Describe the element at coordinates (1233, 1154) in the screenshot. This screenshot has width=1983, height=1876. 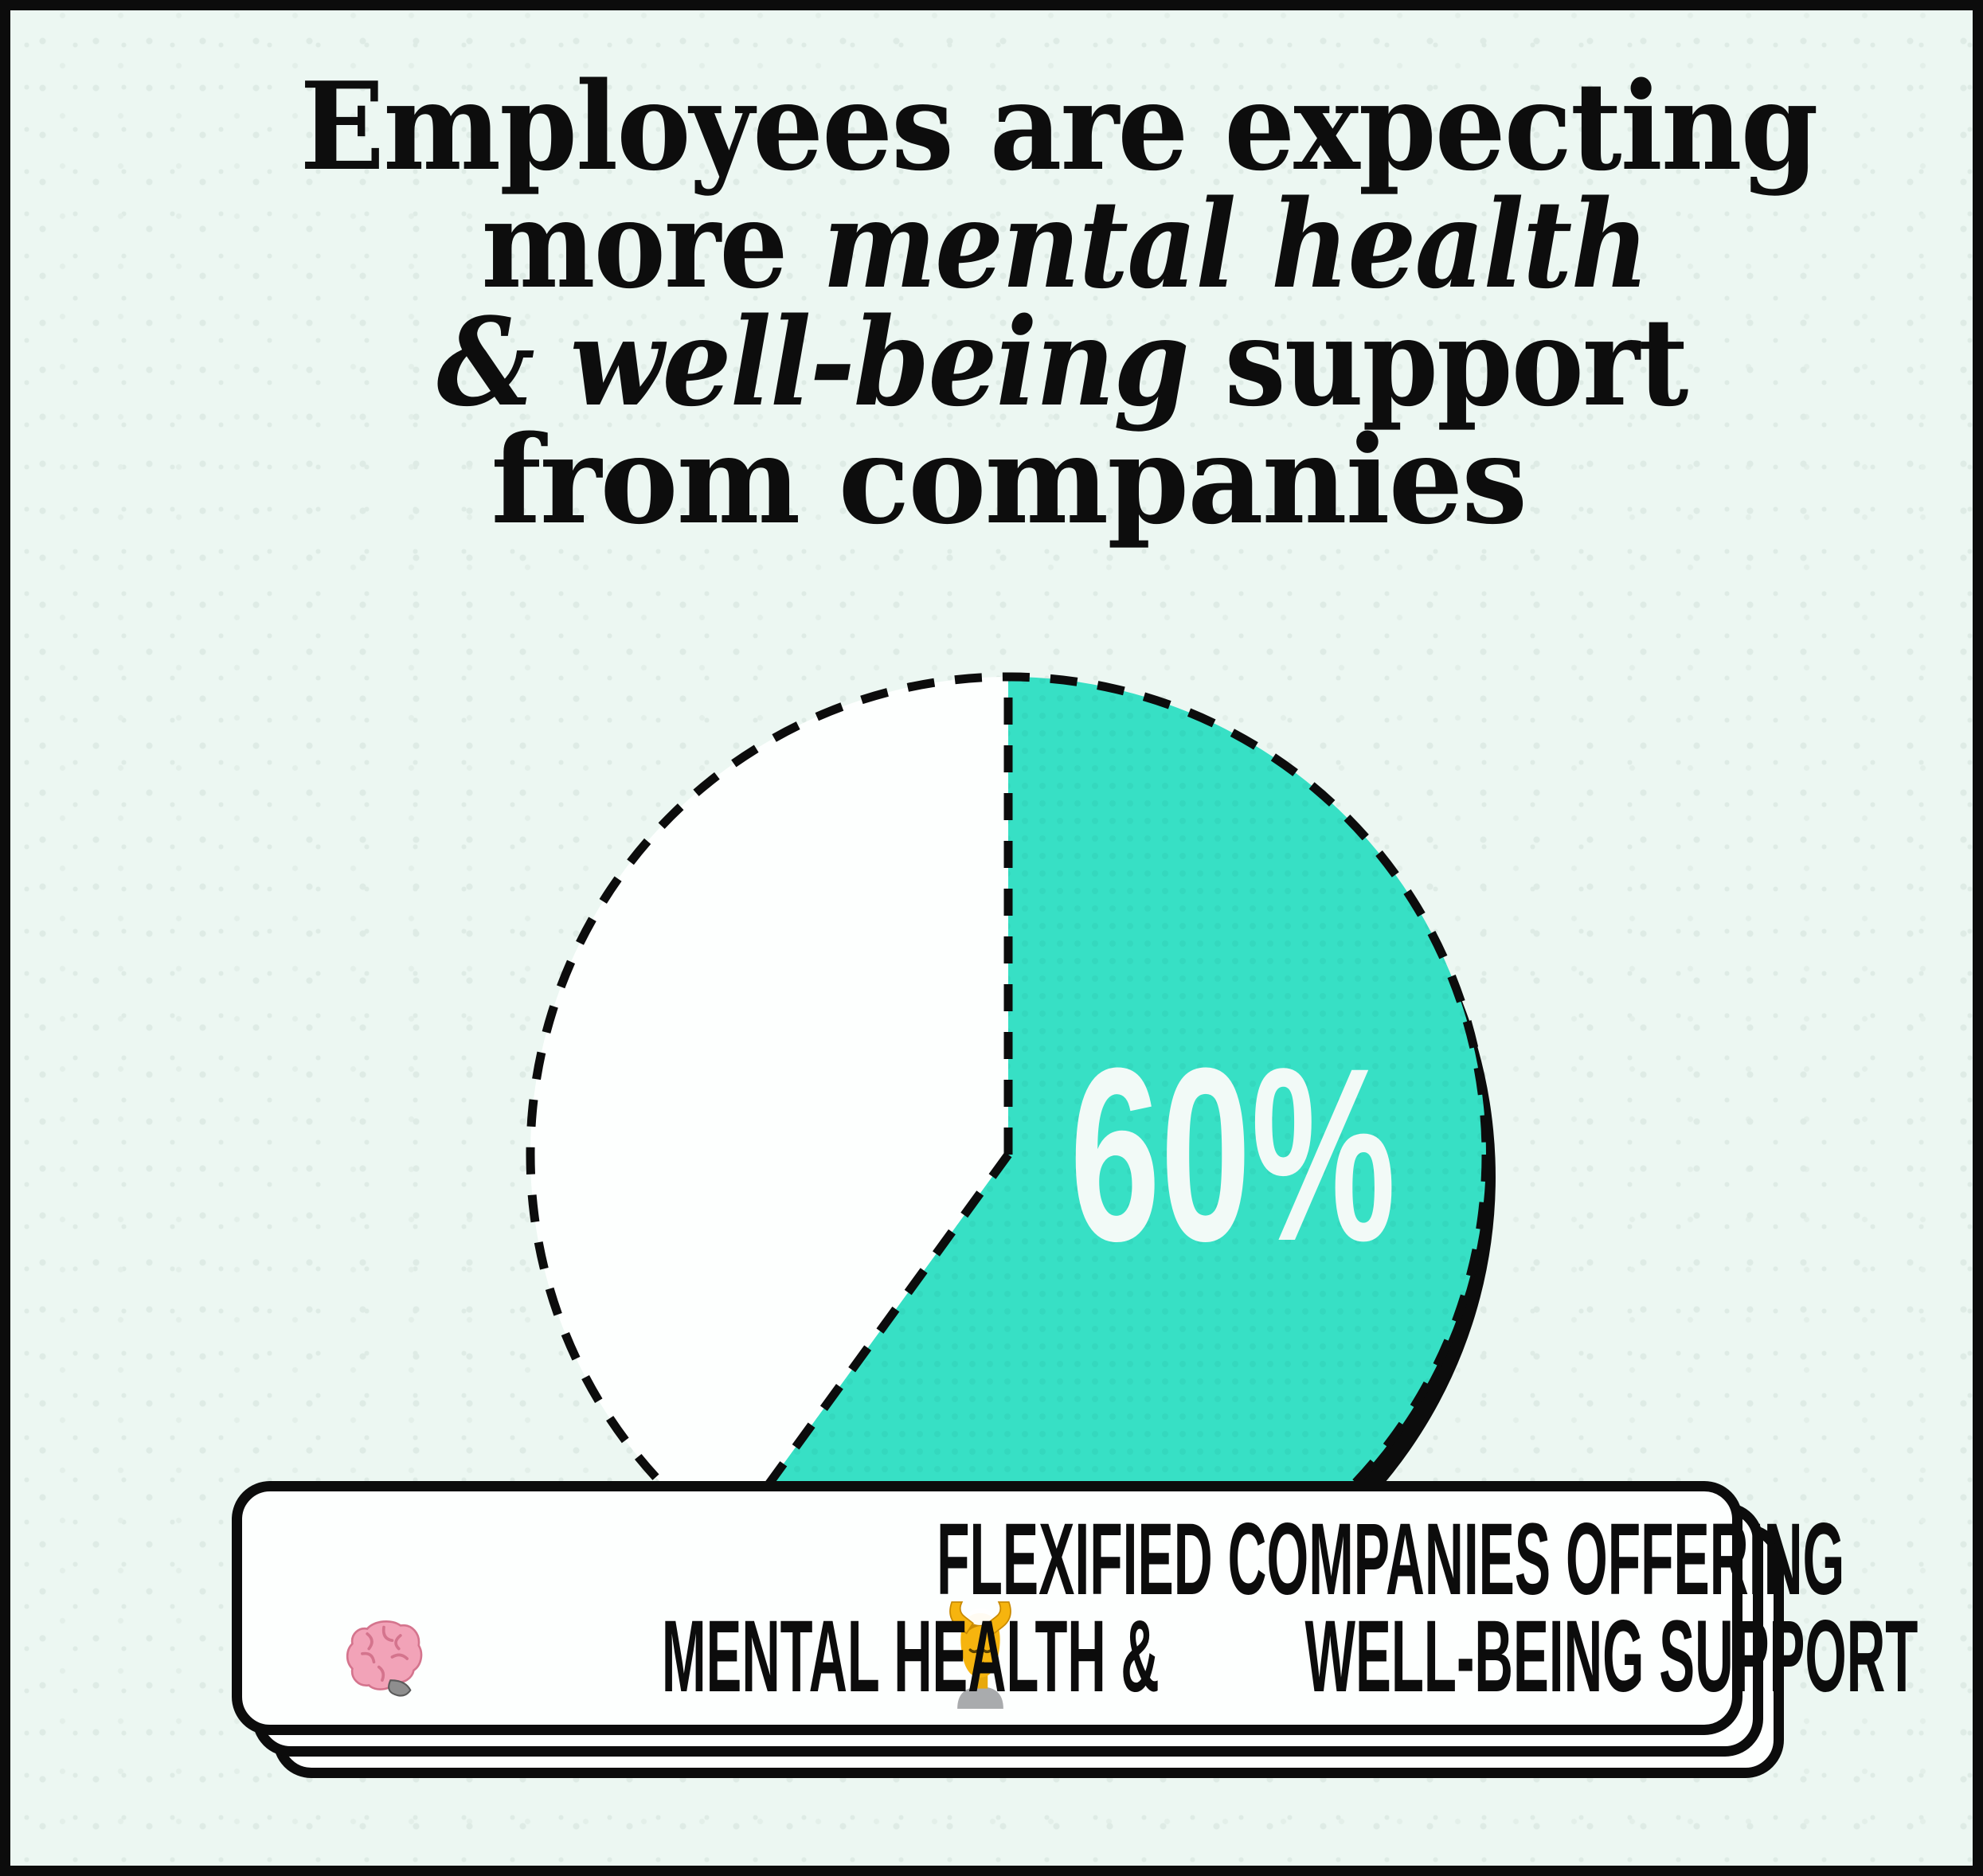
I see `pie-percentage-label: 60%` at that location.